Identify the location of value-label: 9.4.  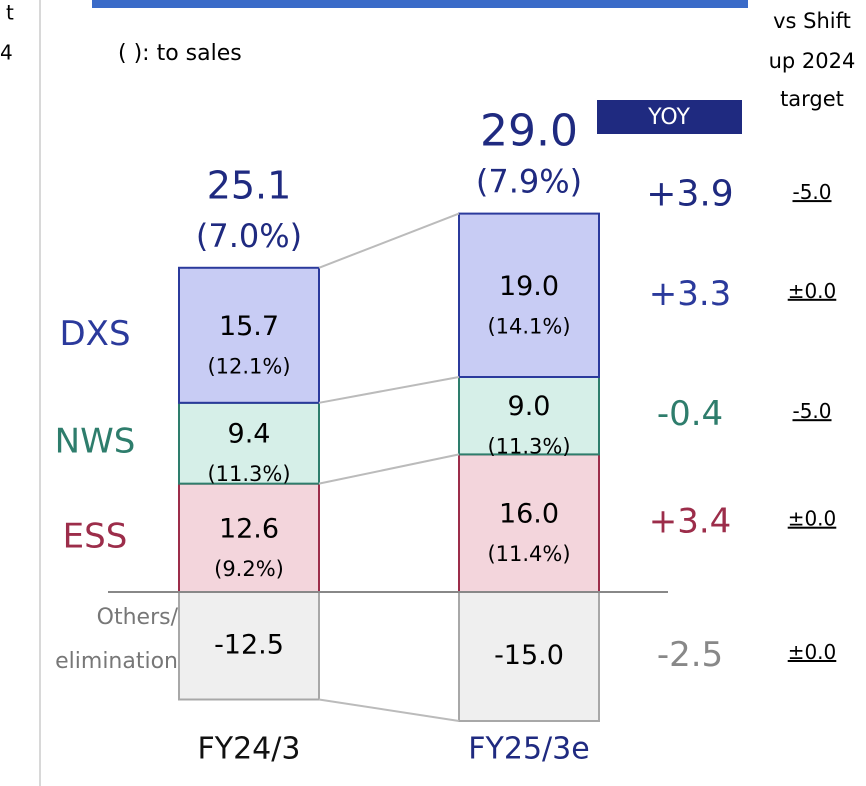
(249, 434).